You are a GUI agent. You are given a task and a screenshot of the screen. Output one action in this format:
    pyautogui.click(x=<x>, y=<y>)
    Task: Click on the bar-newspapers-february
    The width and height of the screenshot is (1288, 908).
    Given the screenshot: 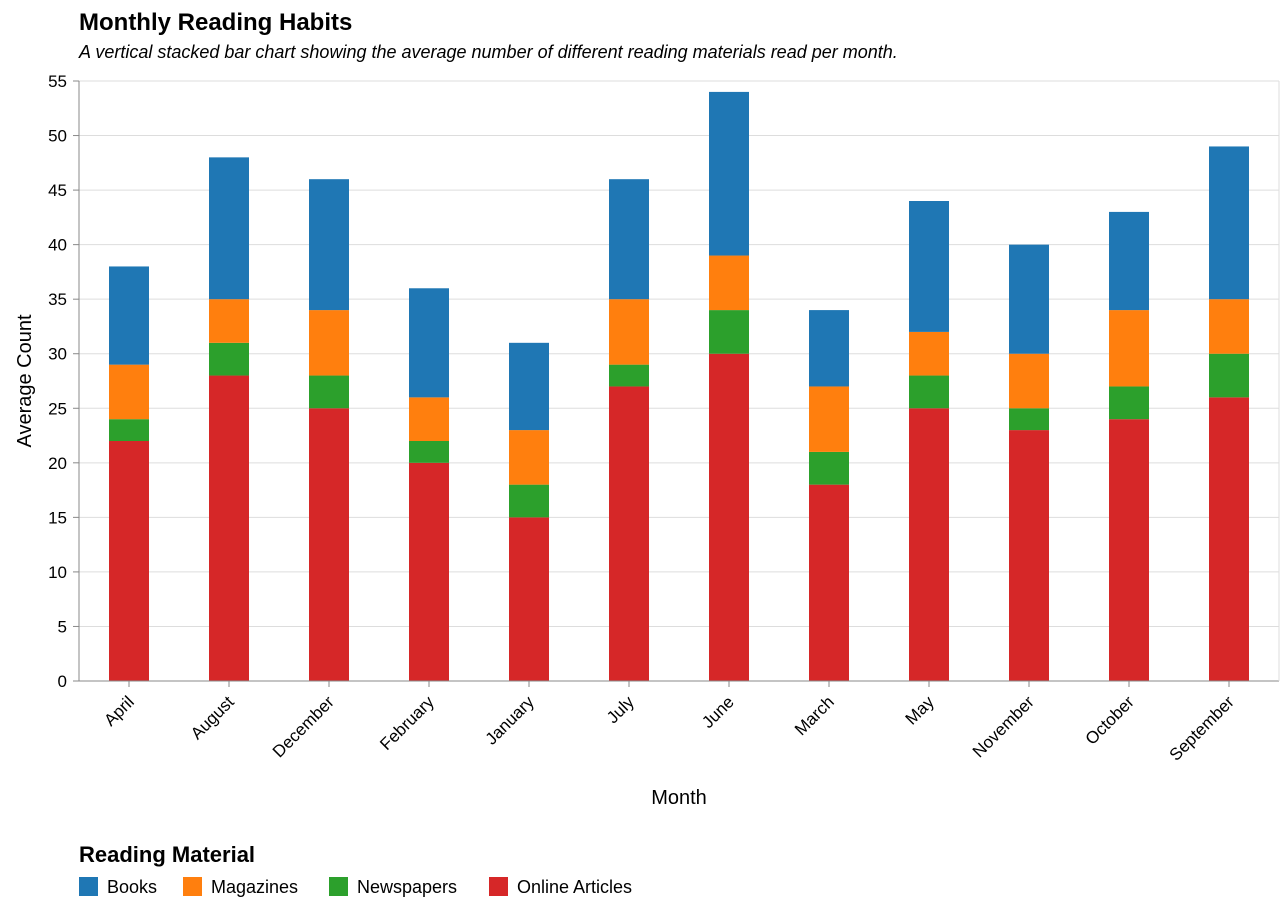 What is the action you would take?
    pyautogui.click(x=429, y=452)
    